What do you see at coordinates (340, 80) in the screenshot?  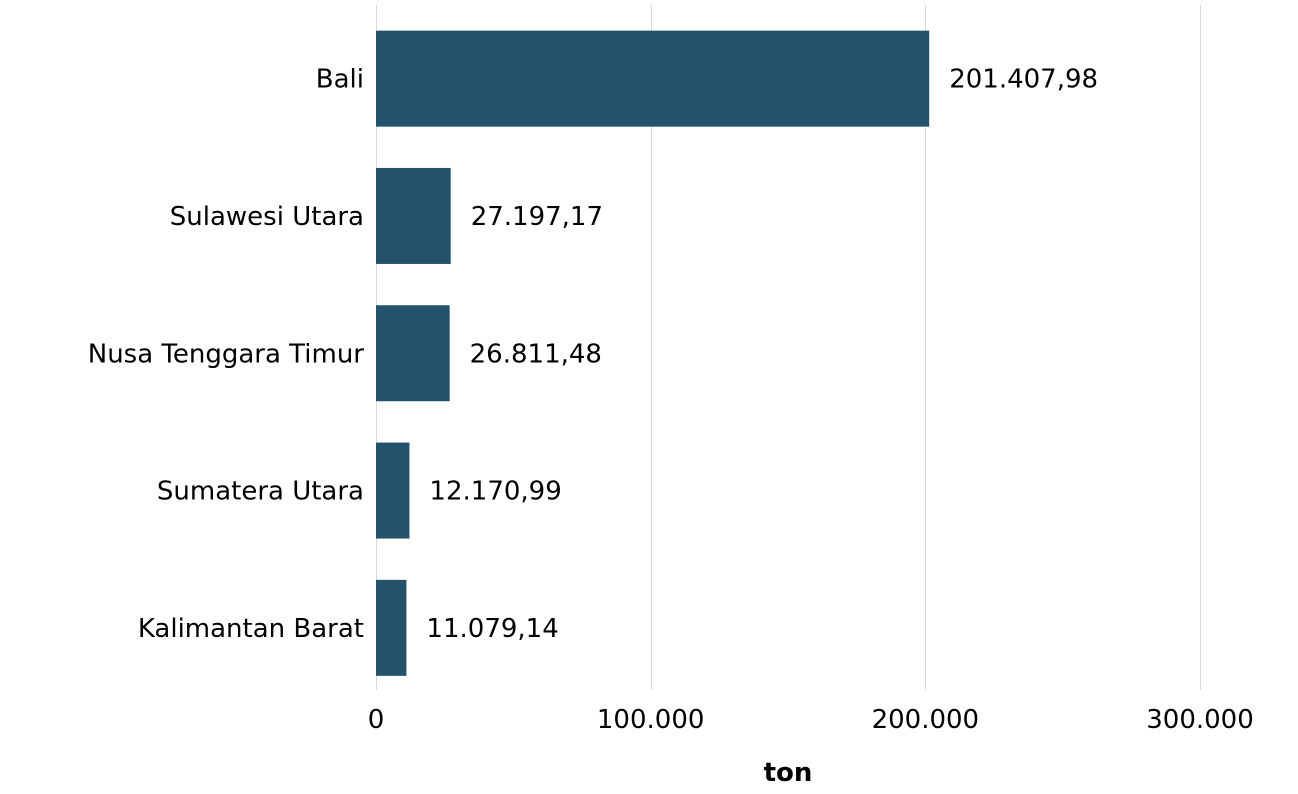 I see `category-label: Bali` at bounding box center [340, 80].